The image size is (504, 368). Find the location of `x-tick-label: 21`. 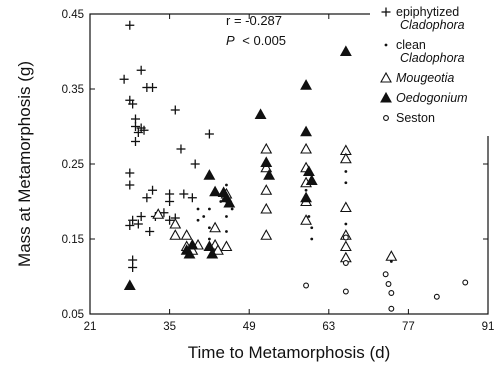

x-tick-label: 21 is located at coordinates (90, 327).